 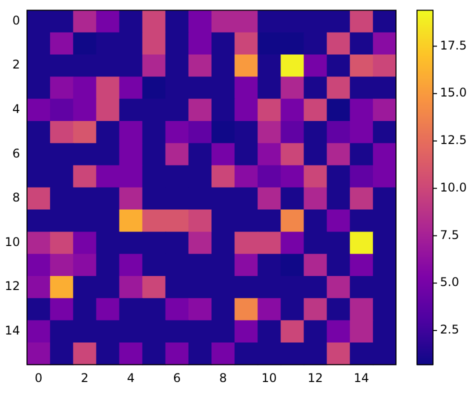 What do you see at coordinates (16, 109) in the screenshot?
I see `y-tick-label: 4` at bounding box center [16, 109].